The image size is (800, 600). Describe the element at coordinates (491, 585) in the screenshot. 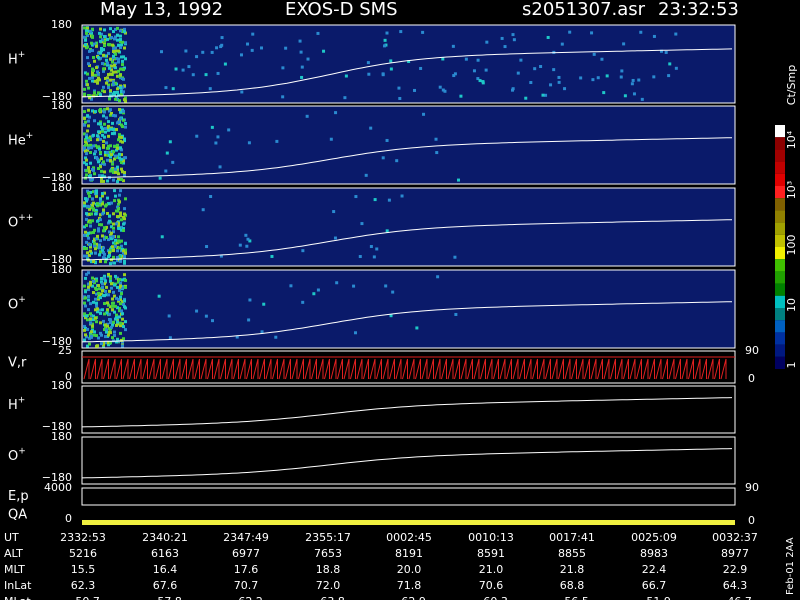

I see `ephemeris-value: 70.6` at that location.